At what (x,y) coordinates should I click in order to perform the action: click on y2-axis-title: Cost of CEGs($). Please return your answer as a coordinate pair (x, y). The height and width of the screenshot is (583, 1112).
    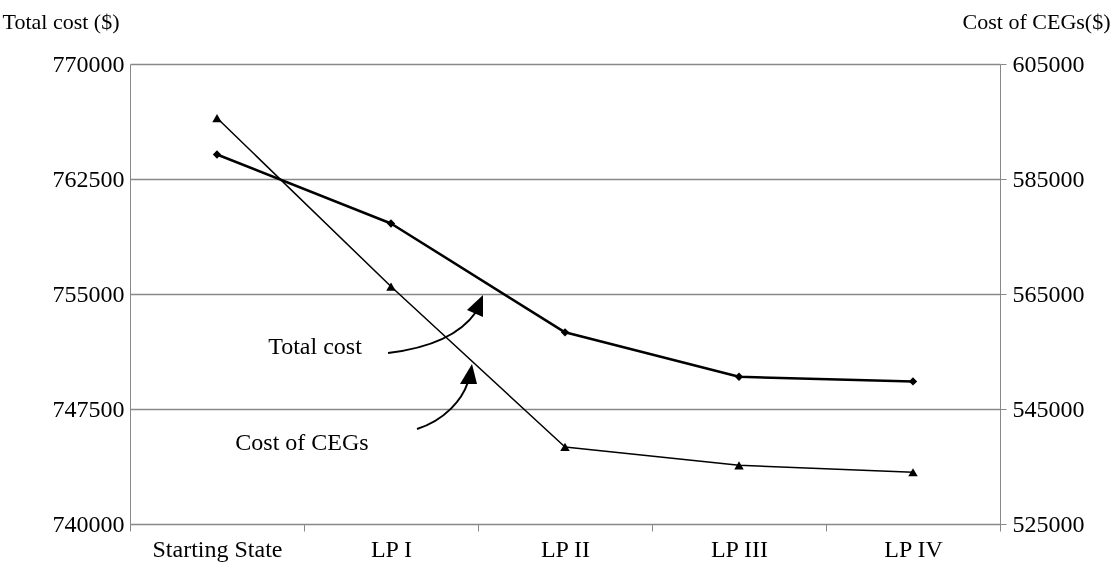
    Looking at the image, I should click on (1036, 21).